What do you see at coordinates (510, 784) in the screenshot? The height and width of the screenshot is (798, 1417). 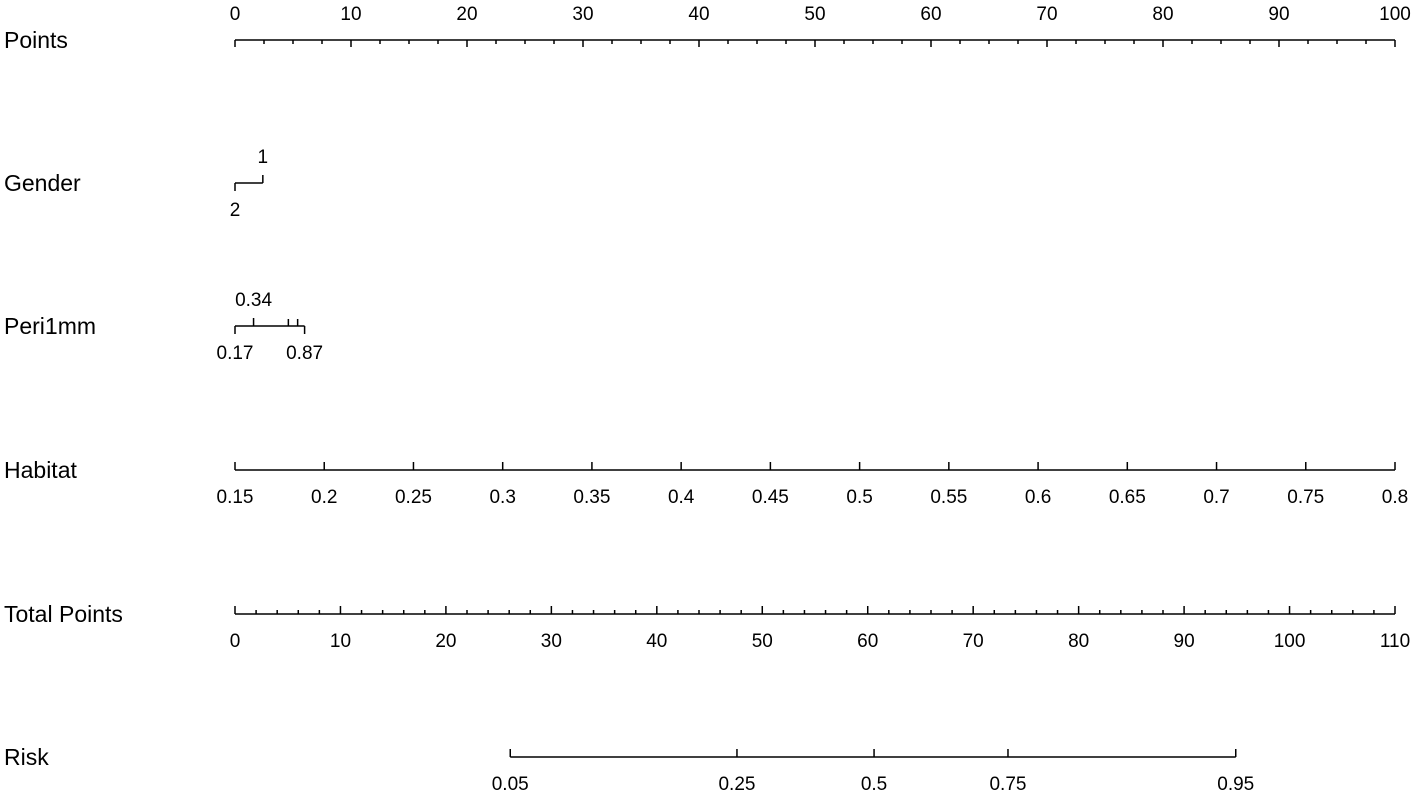 I see `tick-label: 0.05` at bounding box center [510, 784].